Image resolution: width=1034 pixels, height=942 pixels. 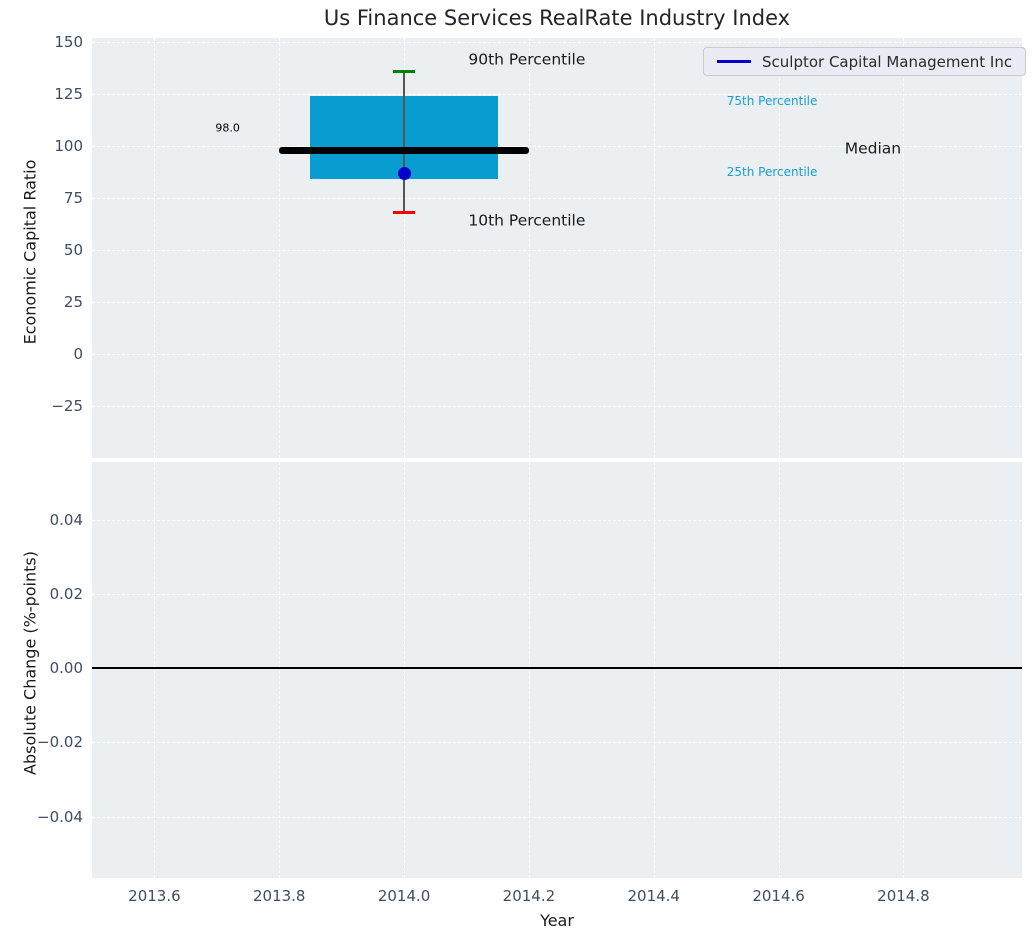 I want to click on x-tick-label: 2014.8, so click(x=903, y=896).